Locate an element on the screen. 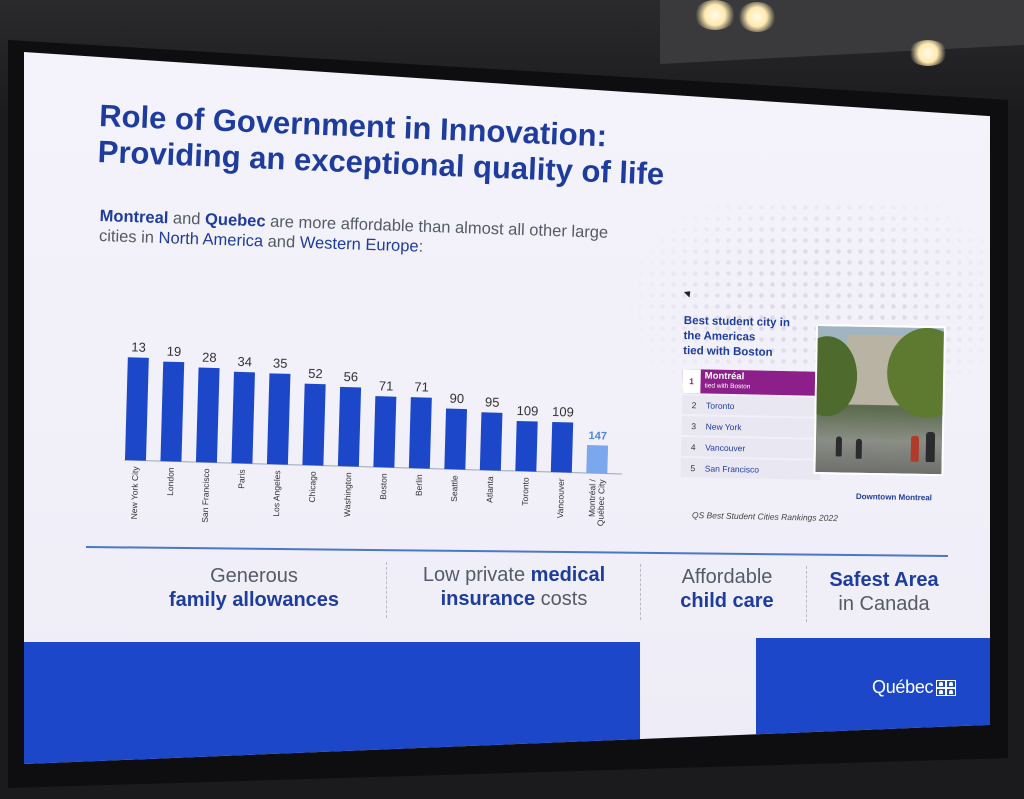 The height and width of the screenshot is (799, 1024). feature-line-emphasis: family allowances is located at coordinates (254, 600).